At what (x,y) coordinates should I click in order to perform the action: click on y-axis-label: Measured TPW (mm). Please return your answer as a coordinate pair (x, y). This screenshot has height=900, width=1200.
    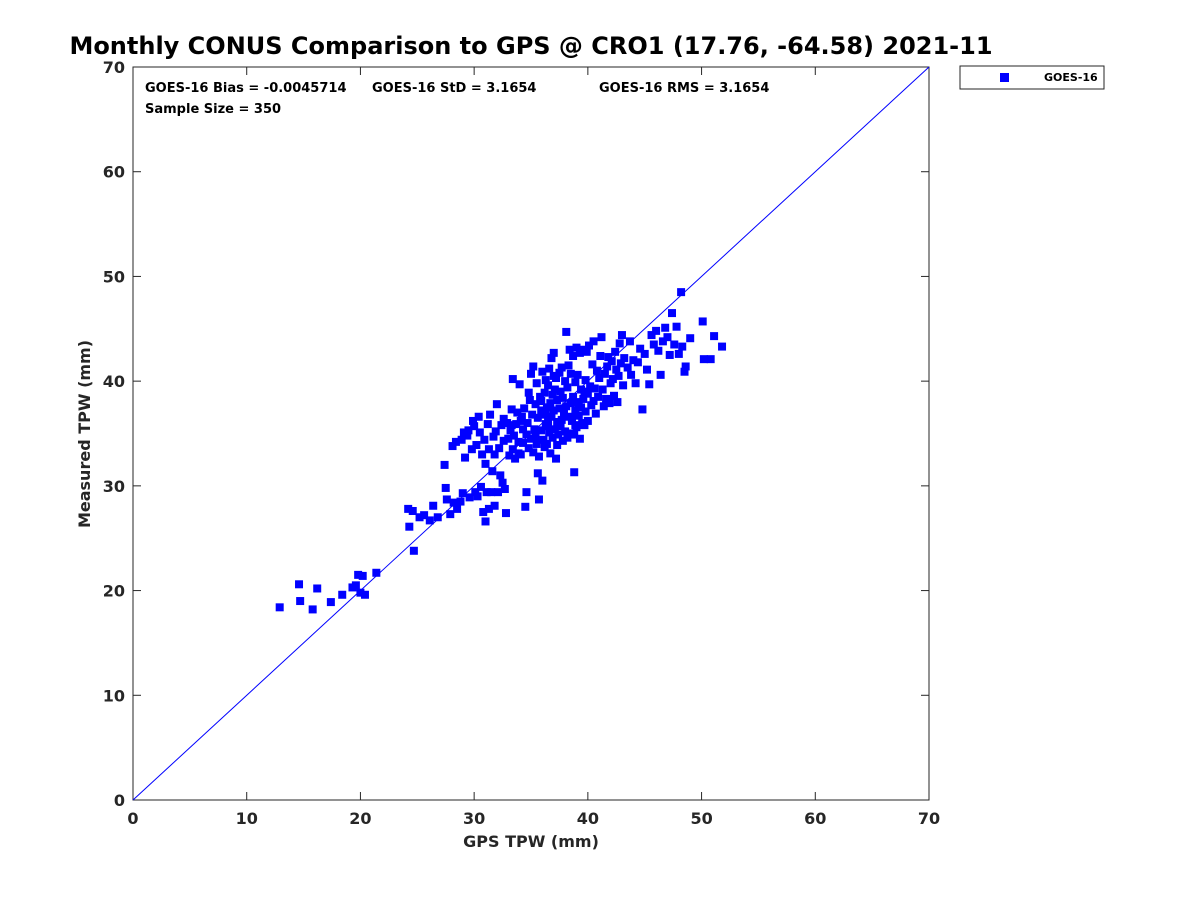
    Looking at the image, I should click on (84, 434).